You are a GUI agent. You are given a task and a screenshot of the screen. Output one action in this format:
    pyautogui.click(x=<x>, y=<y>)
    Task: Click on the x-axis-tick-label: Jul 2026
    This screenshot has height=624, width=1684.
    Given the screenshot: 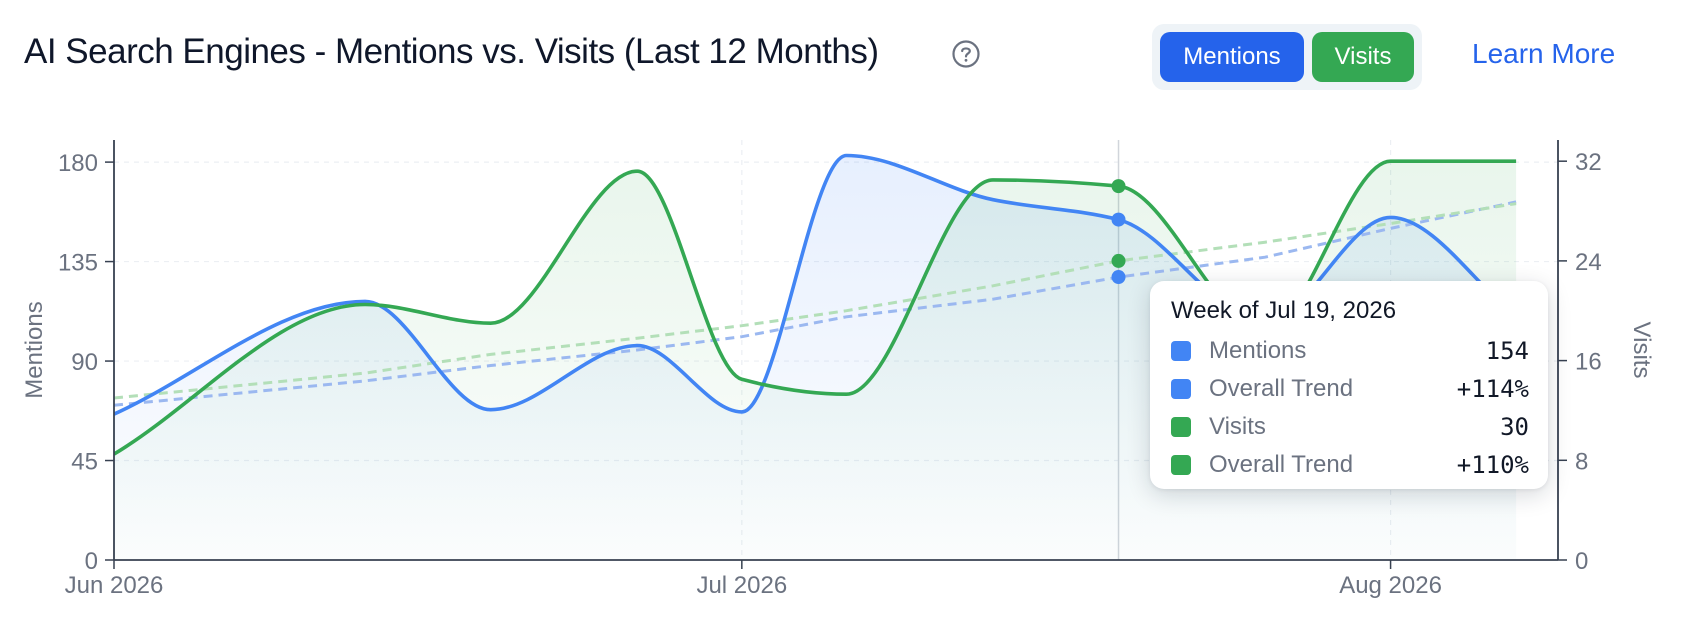 What is the action you would take?
    pyautogui.click(x=741, y=585)
    